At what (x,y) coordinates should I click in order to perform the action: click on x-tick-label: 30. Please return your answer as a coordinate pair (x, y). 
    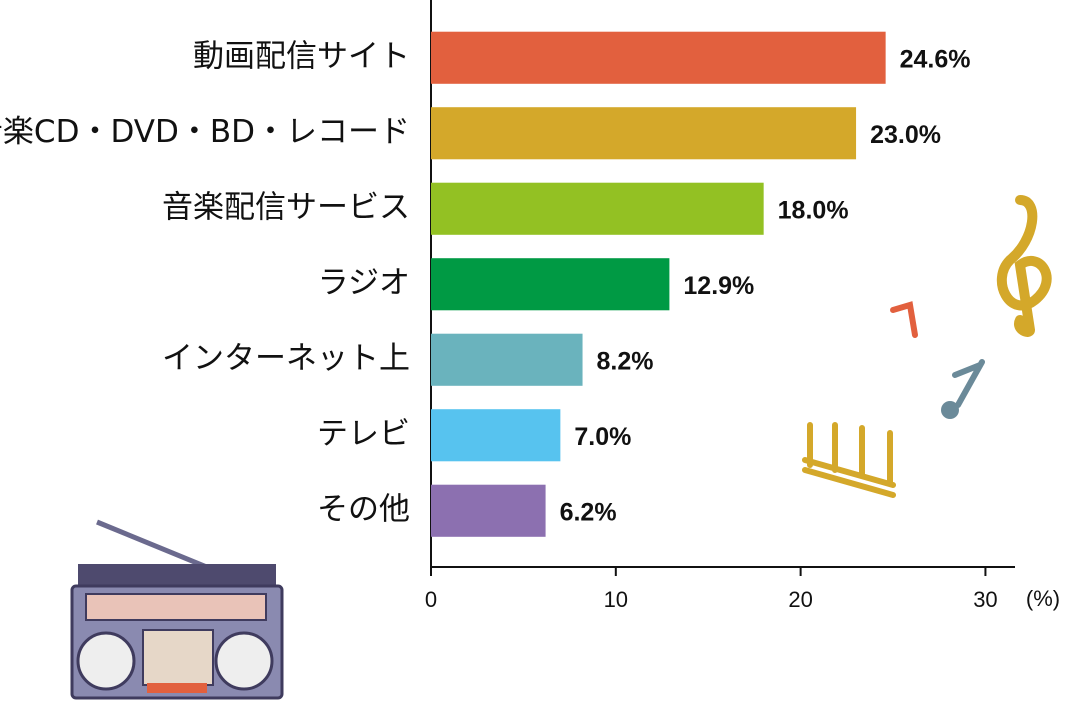
    Looking at the image, I should click on (985, 599).